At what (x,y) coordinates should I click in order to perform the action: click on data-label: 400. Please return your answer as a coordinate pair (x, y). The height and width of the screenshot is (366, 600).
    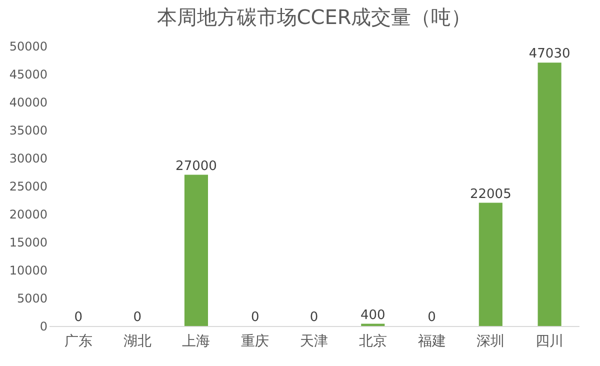
    Looking at the image, I should click on (373, 315).